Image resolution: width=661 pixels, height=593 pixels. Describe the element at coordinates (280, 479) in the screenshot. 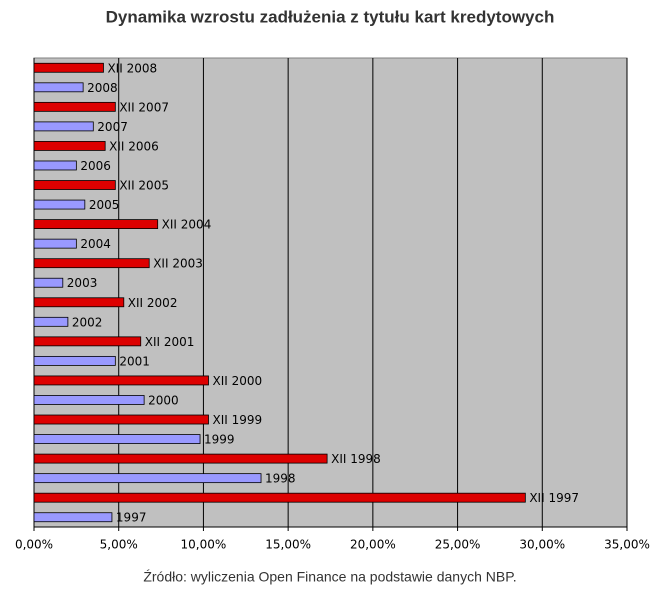

I see `bar-label: 1998` at that location.